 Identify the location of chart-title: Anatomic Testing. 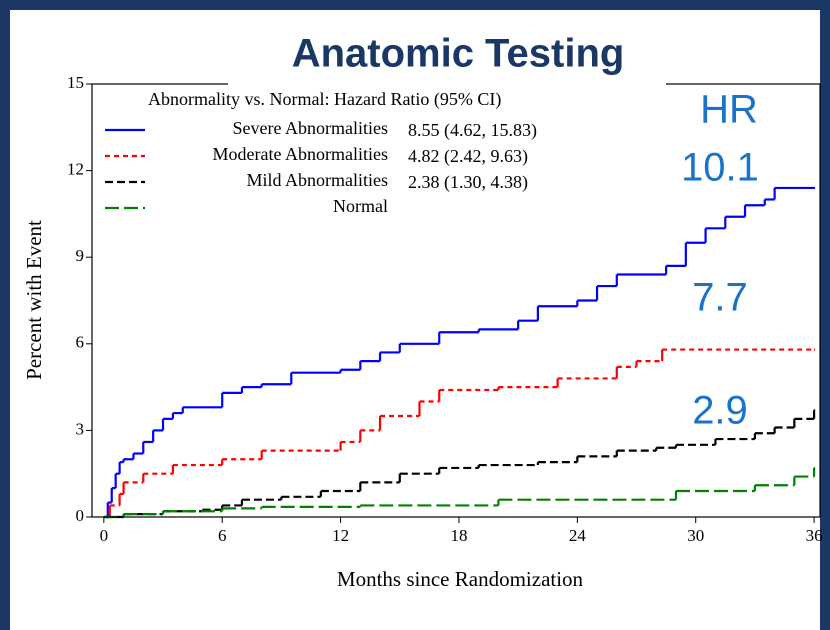
(458, 54).